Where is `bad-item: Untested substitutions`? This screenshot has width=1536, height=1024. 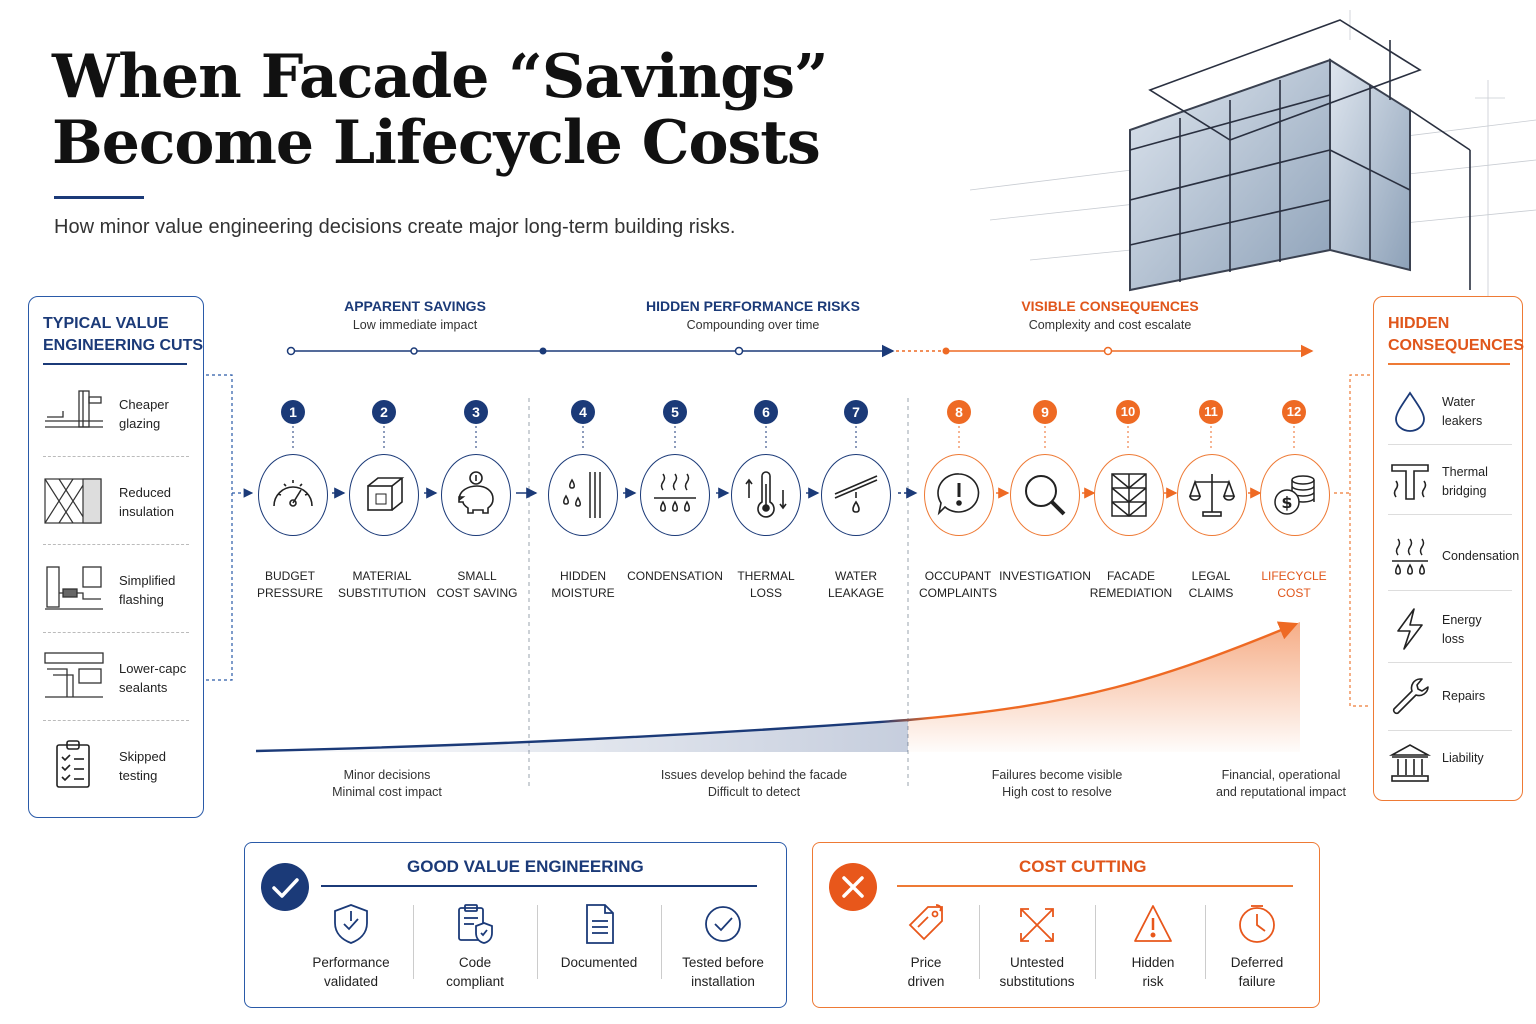 bad-item: Untested substitutions is located at coordinates (1037, 947).